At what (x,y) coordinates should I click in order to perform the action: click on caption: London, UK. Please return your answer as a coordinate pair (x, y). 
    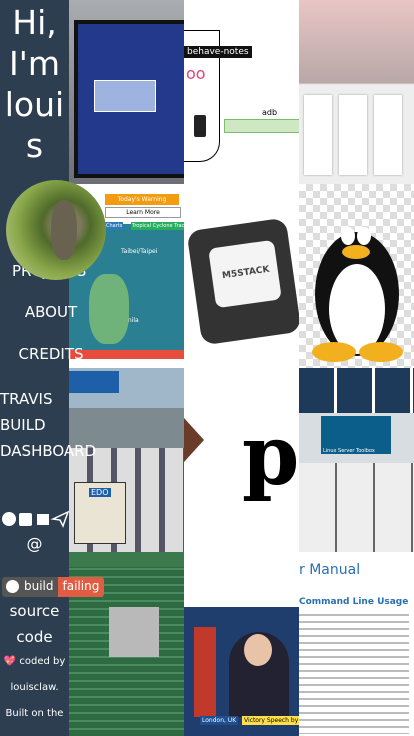
    Looking at the image, I should click on (219, 720).